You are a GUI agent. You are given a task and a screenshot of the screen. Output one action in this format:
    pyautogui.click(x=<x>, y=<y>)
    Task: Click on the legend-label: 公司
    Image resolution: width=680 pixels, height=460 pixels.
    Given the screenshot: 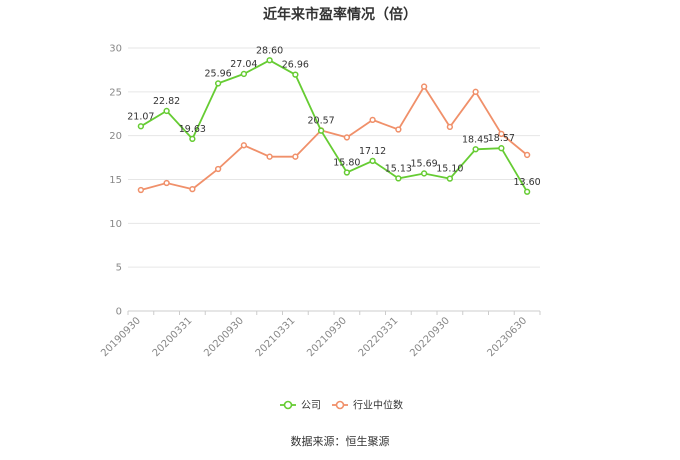 What is the action you would take?
    pyautogui.click(x=311, y=406)
    